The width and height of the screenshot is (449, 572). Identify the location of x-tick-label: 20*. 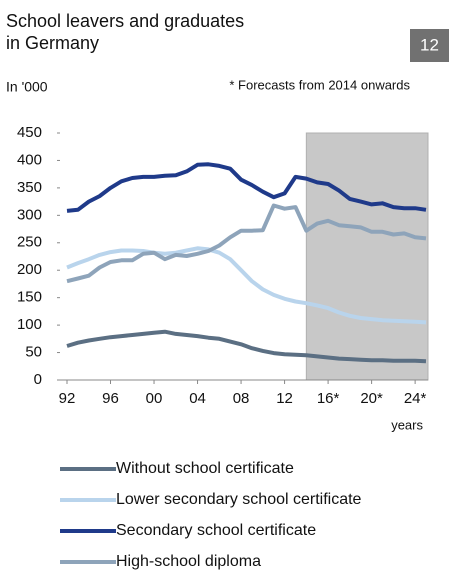
(371, 398).